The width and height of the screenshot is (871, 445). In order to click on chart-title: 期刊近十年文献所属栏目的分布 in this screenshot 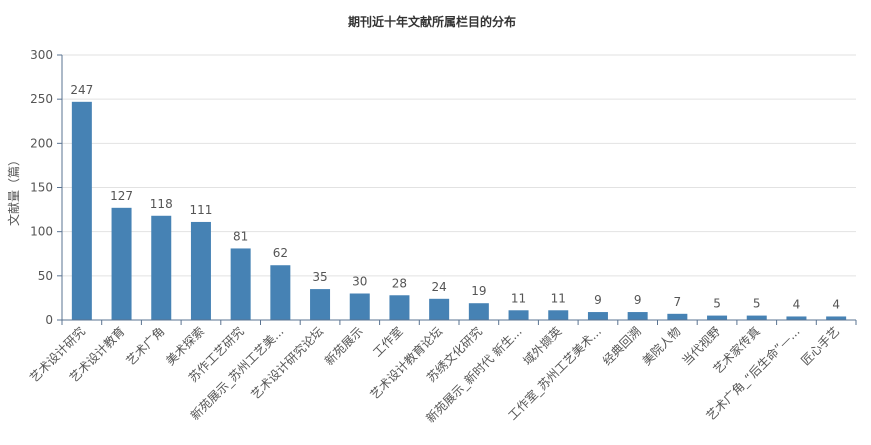, I will do `click(432, 21)`.